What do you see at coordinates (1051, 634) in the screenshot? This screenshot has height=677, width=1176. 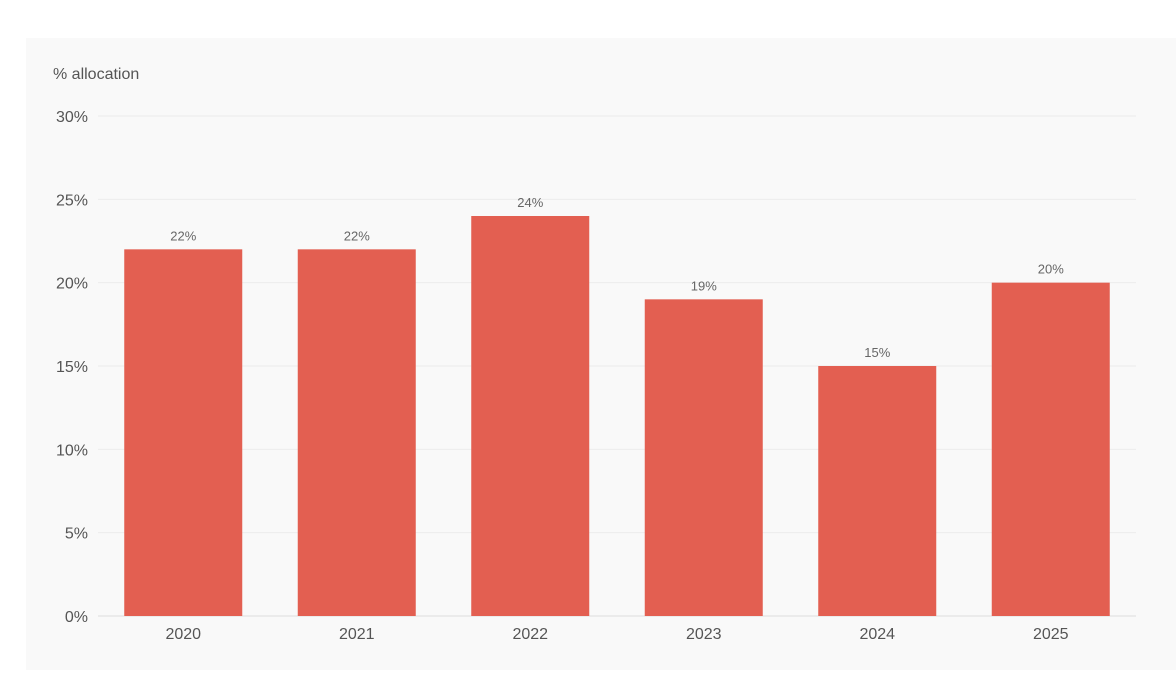 I see `x-tick-label: 2025` at bounding box center [1051, 634].